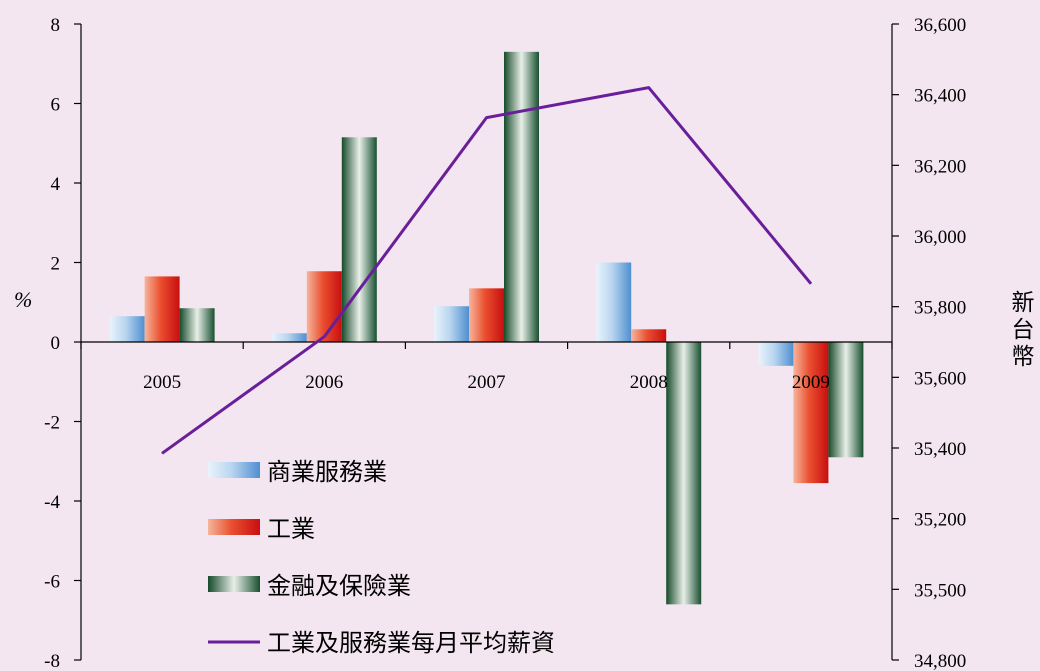  Describe the element at coordinates (52, 423) in the screenshot. I see `left-tick-label: -2` at that location.